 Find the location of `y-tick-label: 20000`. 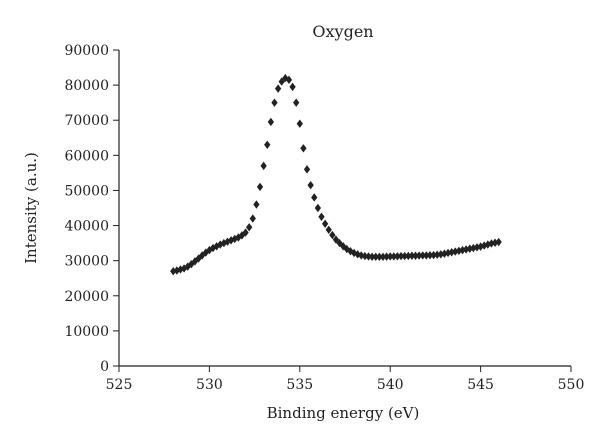

y-tick-label: 20000 is located at coordinates (86, 297).